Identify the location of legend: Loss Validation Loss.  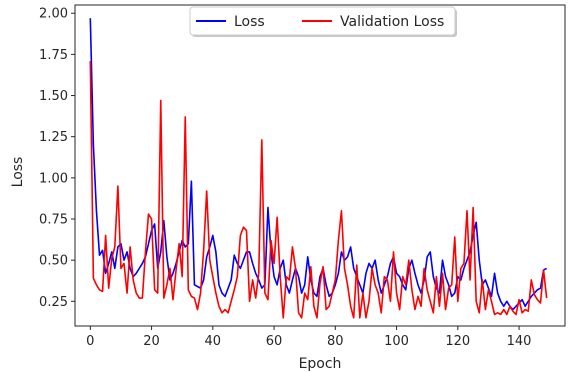
(323, 21).